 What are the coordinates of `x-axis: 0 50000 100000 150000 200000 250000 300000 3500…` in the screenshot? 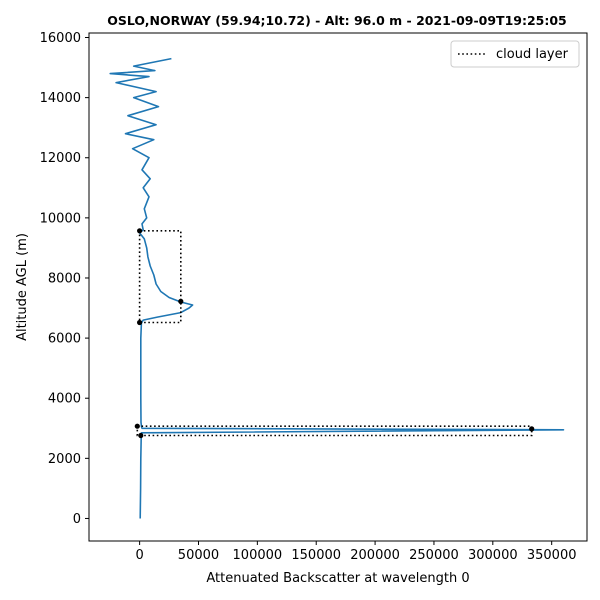 It's located at (356, 552).